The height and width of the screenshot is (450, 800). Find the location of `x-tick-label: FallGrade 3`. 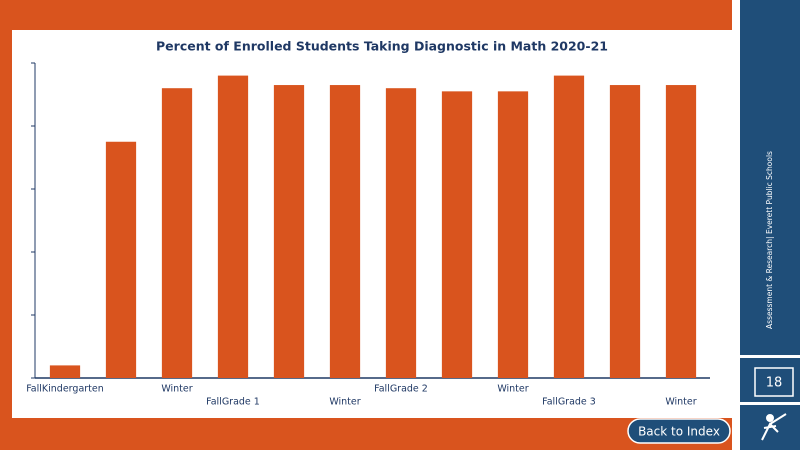

x-tick-label: FallGrade 3 is located at coordinates (569, 402).